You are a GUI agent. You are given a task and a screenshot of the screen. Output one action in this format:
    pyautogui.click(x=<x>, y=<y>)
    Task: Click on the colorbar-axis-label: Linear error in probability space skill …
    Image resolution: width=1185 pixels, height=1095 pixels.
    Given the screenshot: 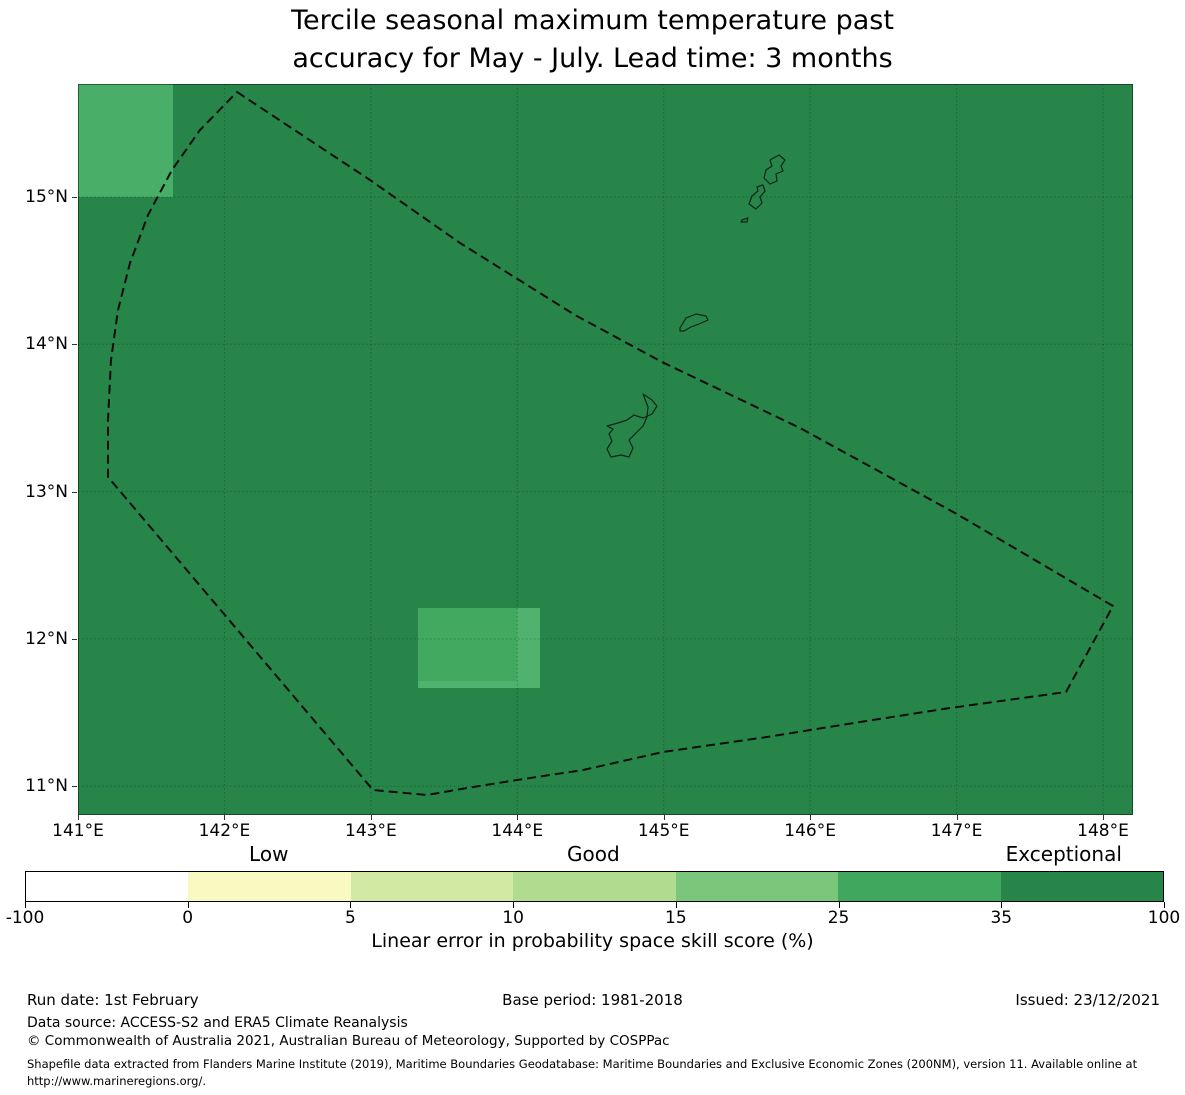 What is the action you would take?
    pyautogui.click(x=592, y=941)
    